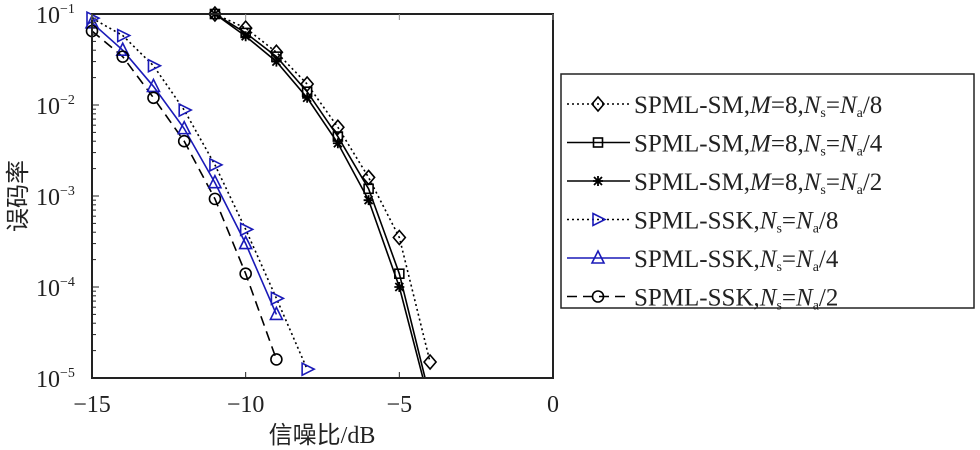 The height and width of the screenshot is (450, 980). What do you see at coordinates (322, 435) in the screenshot?
I see `x-axis-label: 信噪比/dB` at bounding box center [322, 435].